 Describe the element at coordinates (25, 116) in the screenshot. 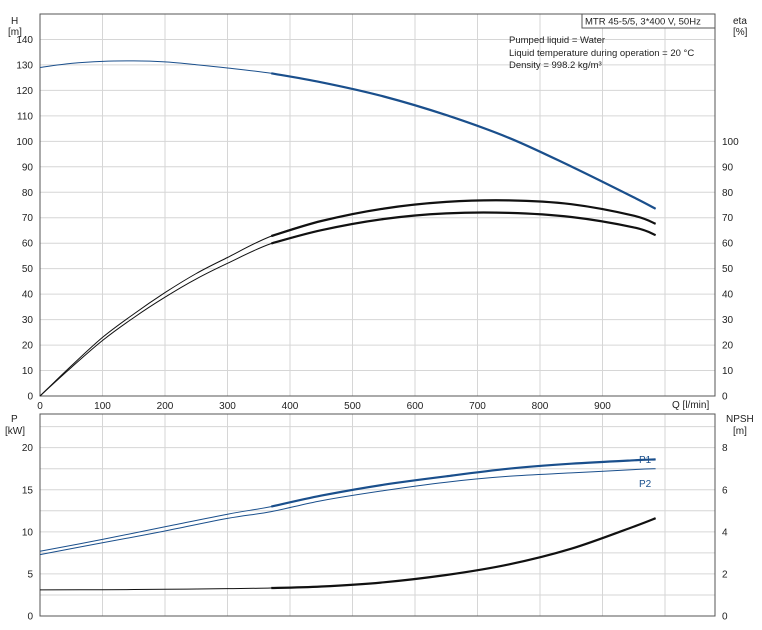

I see `left-tick-label: 110` at that location.